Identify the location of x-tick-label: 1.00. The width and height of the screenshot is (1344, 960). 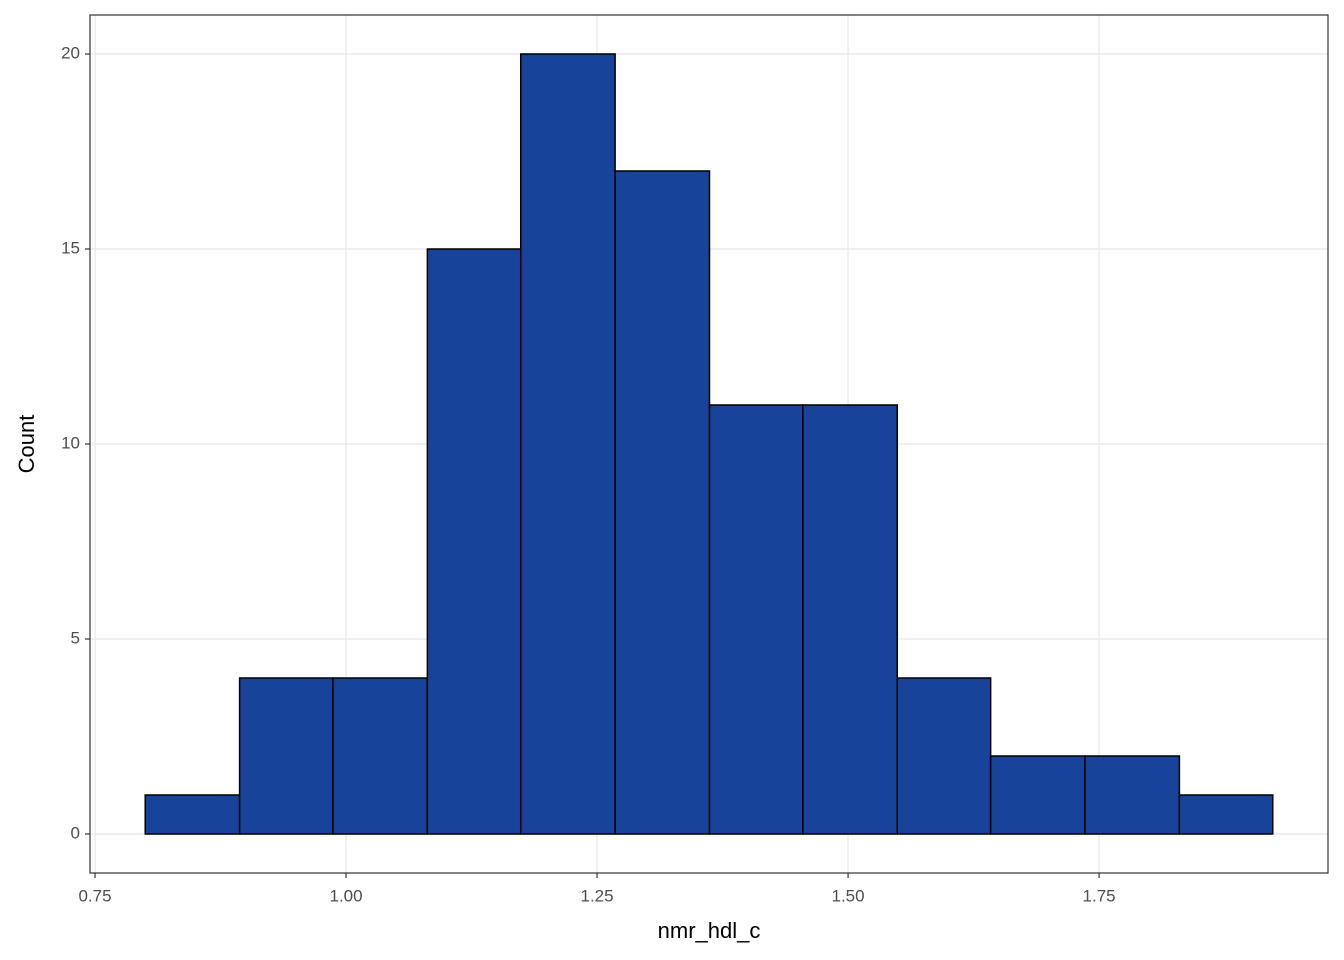
(345, 895).